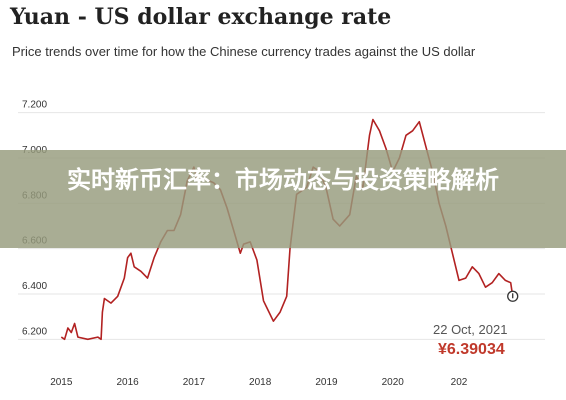 This screenshot has width=566, height=400. I want to click on x-tick-label: 2018, so click(260, 382).